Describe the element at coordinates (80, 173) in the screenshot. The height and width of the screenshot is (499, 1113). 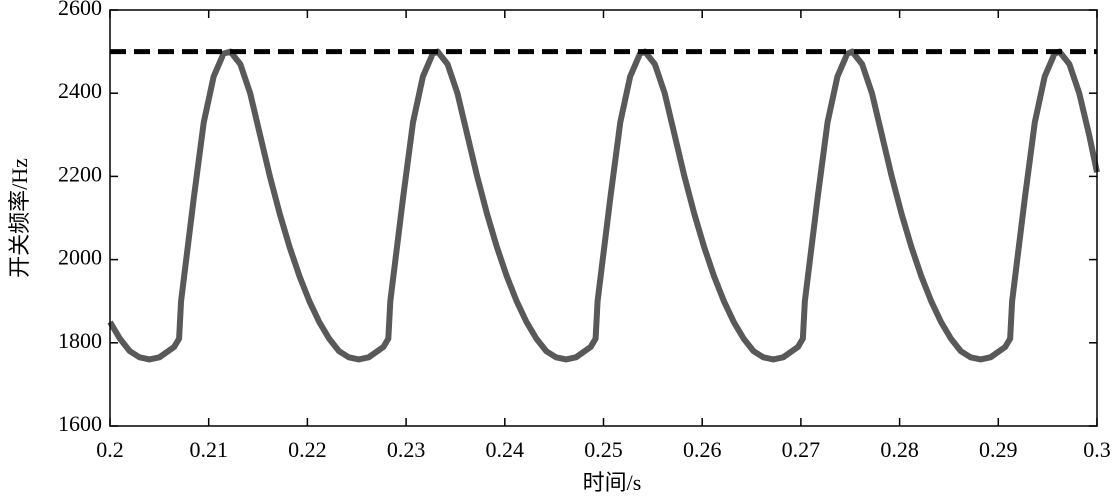
I see `y-tick-label: 2200` at that location.